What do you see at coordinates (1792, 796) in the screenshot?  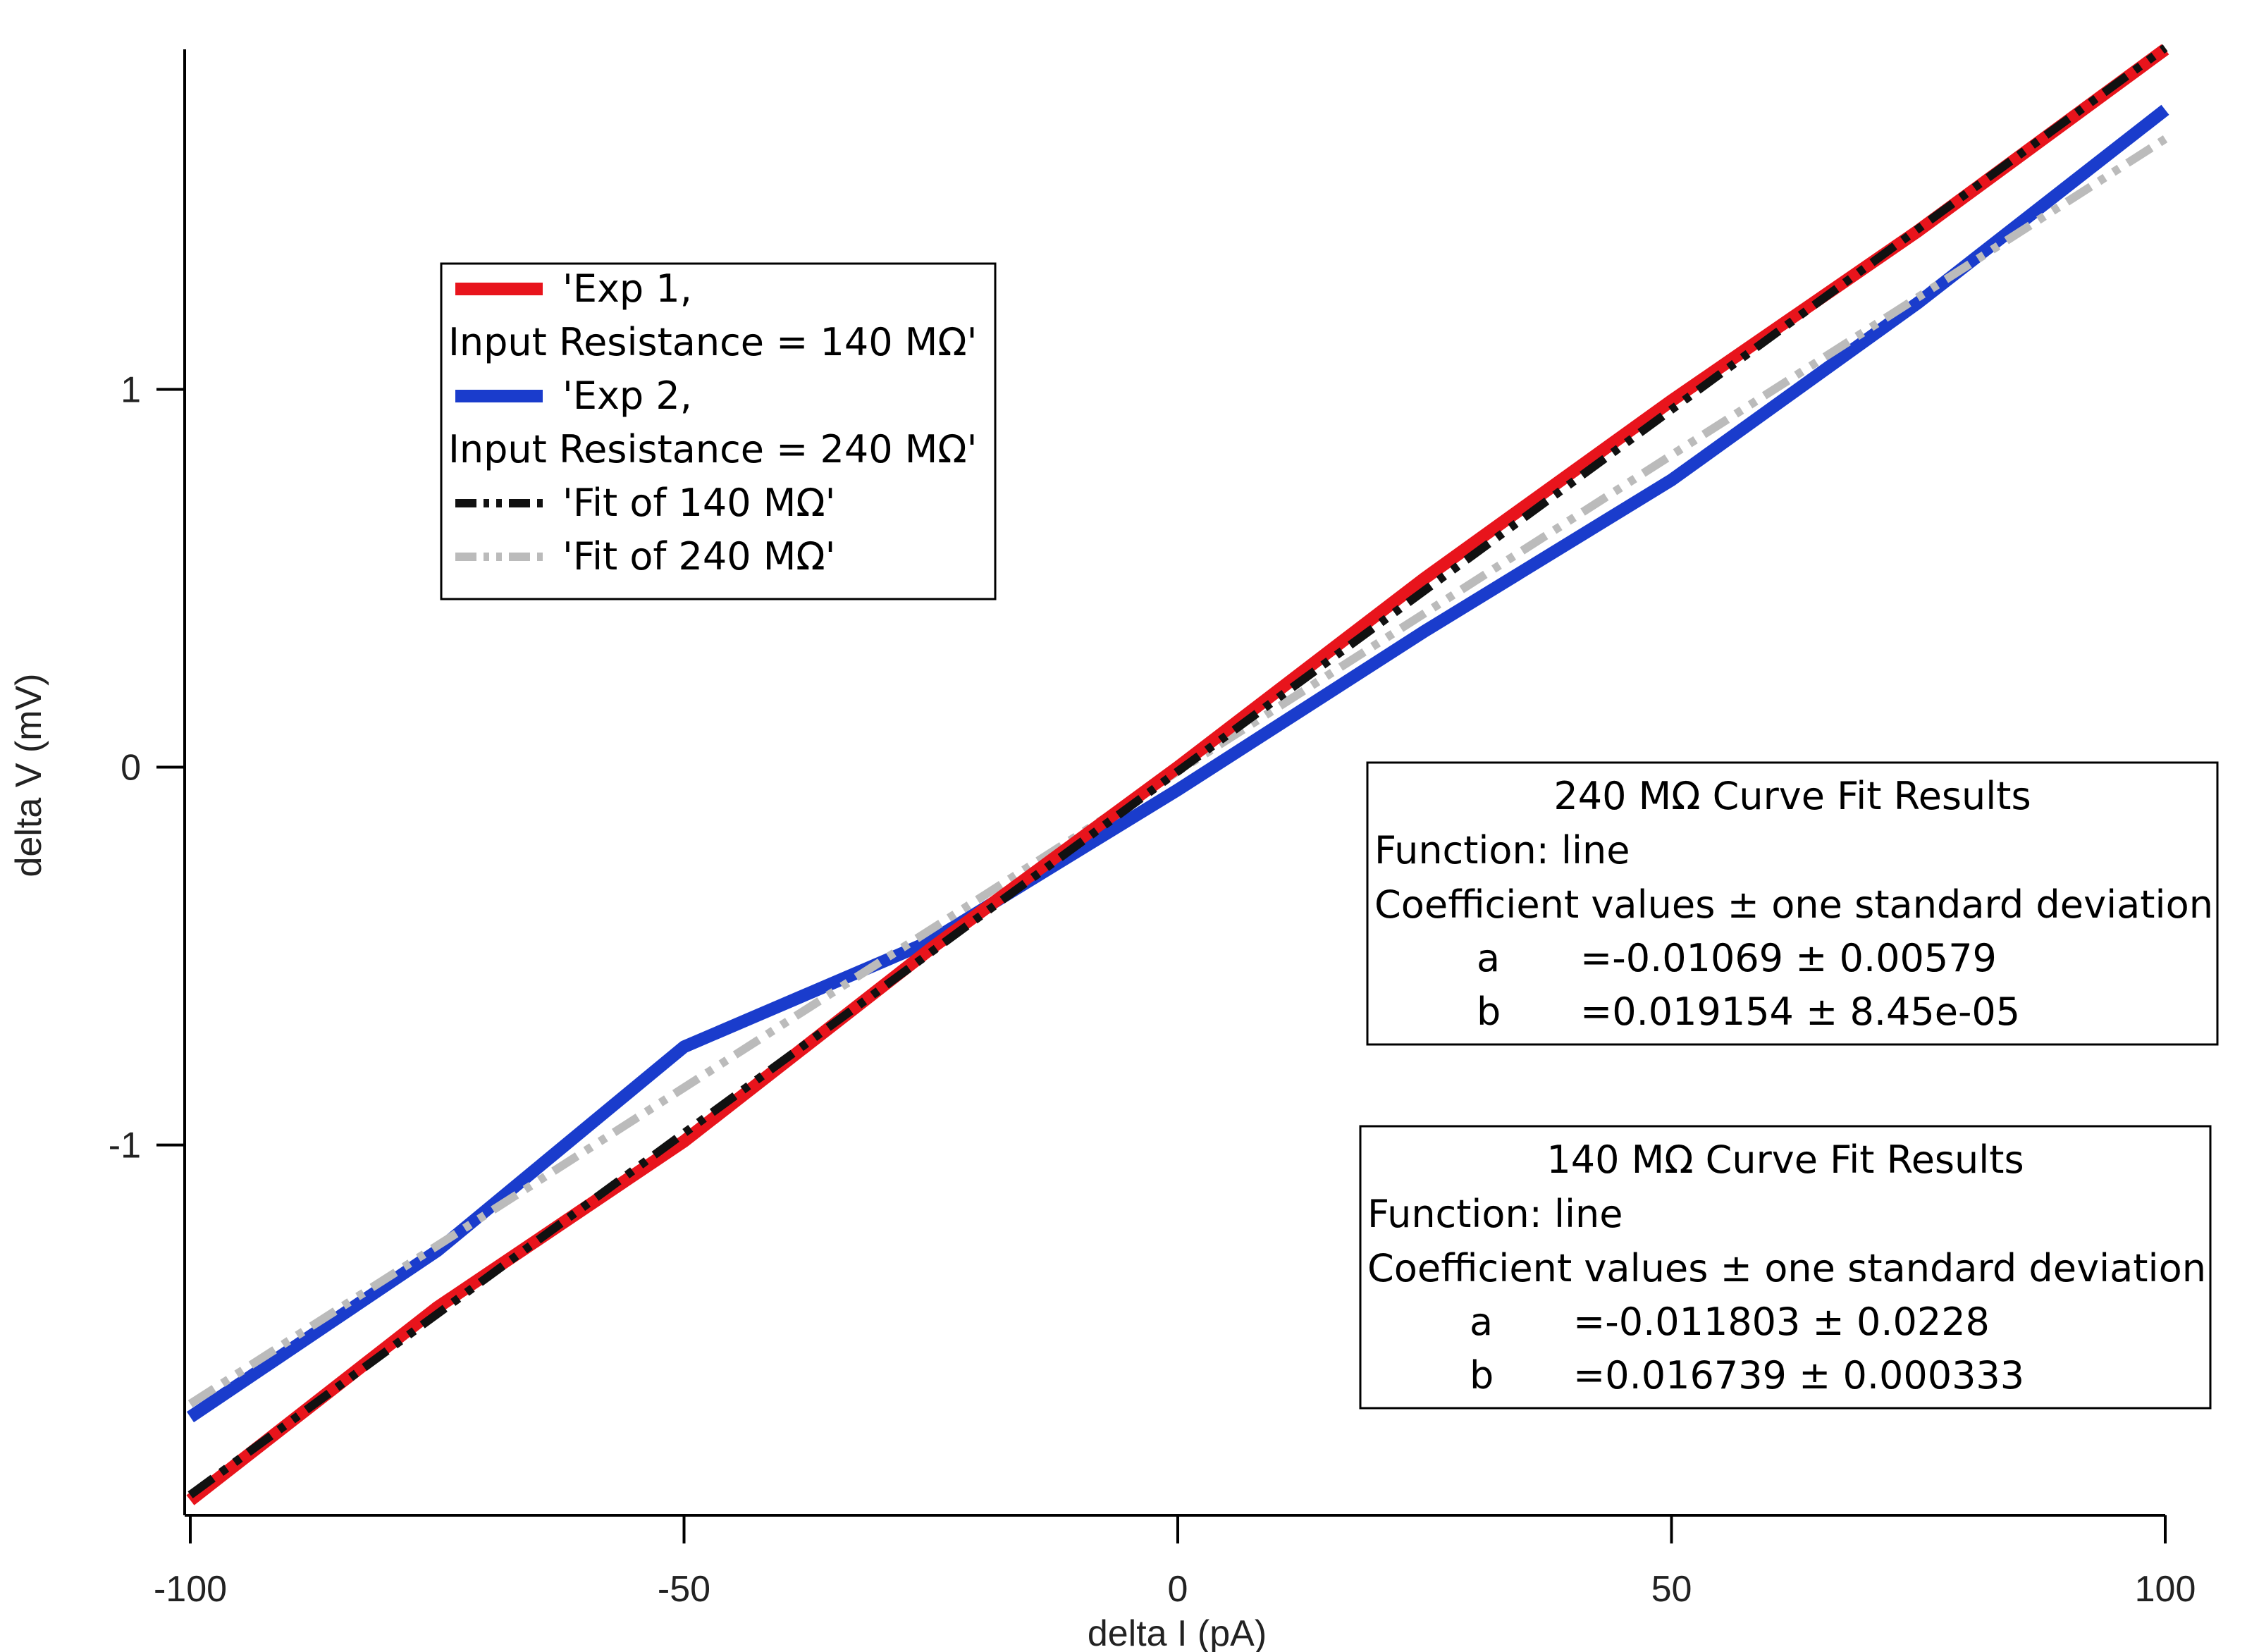 I see `fit-box-title: 240 MΩ Curve Fit Results` at bounding box center [1792, 796].